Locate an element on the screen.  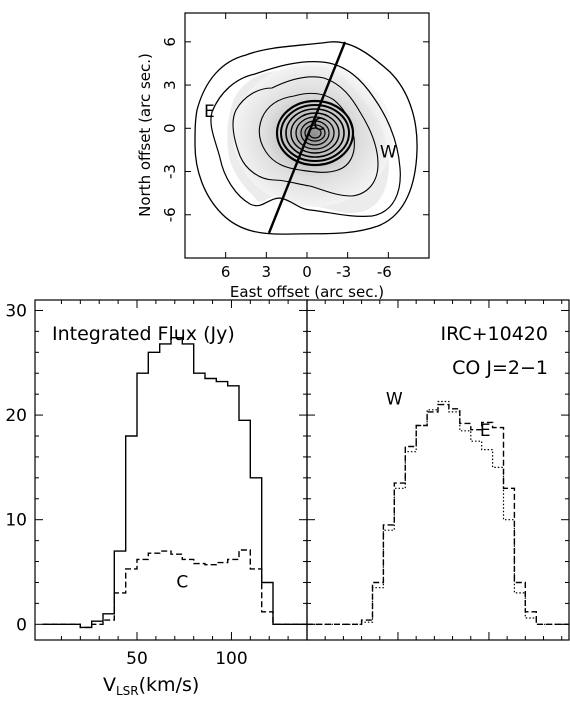
inner-contours is located at coordinates (315, 133).